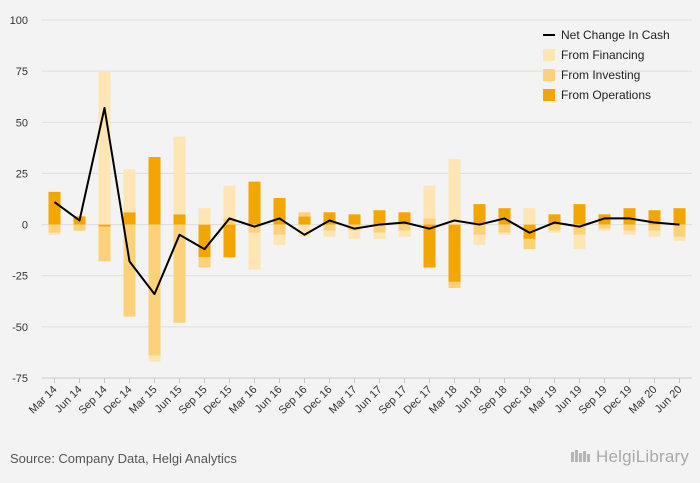 The width and height of the screenshot is (700, 483). What do you see at coordinates (602, 55) in the screenshot?
I see `legend-label: From Financing` at bounding box center [602, 55].